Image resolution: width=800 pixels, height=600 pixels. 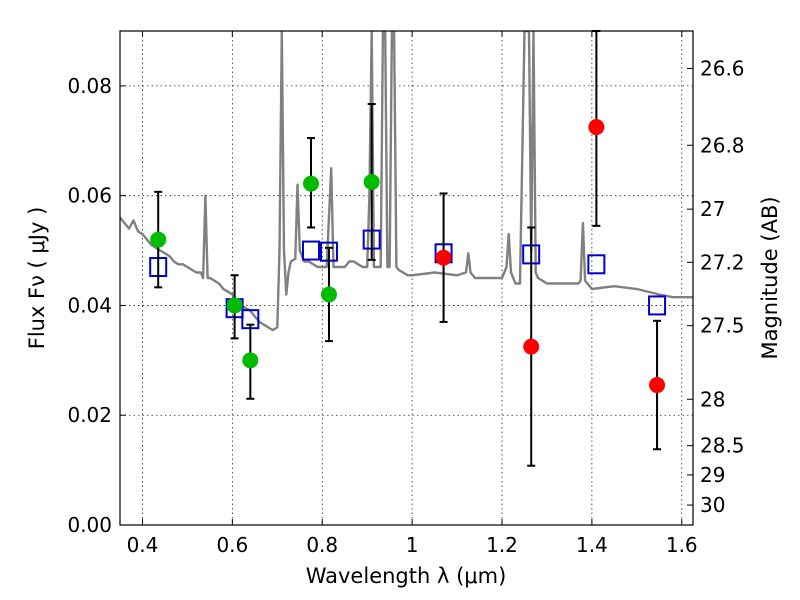 What do you see at coordinates (770, 277) in the screenshot?
I see `magnitude-axis-label: Magnitude (AB)` at bounding box center [770, 277].